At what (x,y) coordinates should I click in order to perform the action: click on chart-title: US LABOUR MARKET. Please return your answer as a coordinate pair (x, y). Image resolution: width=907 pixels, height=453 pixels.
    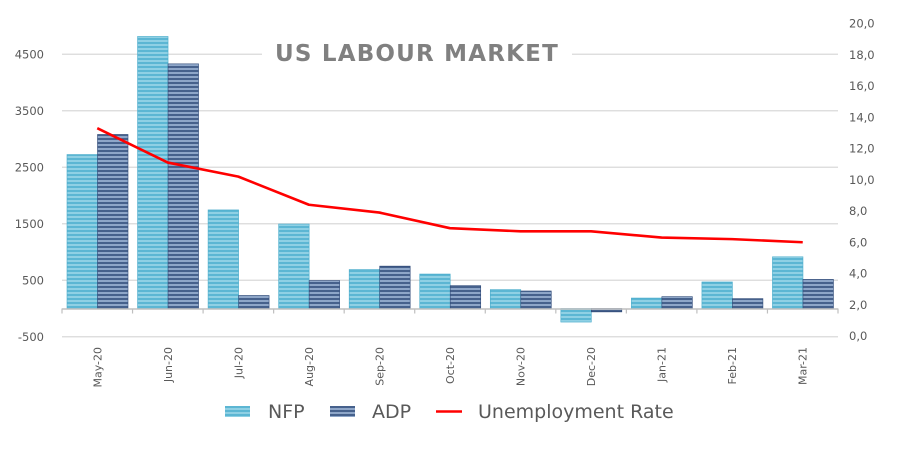
    Looking at the image, I should click on (417, 54).